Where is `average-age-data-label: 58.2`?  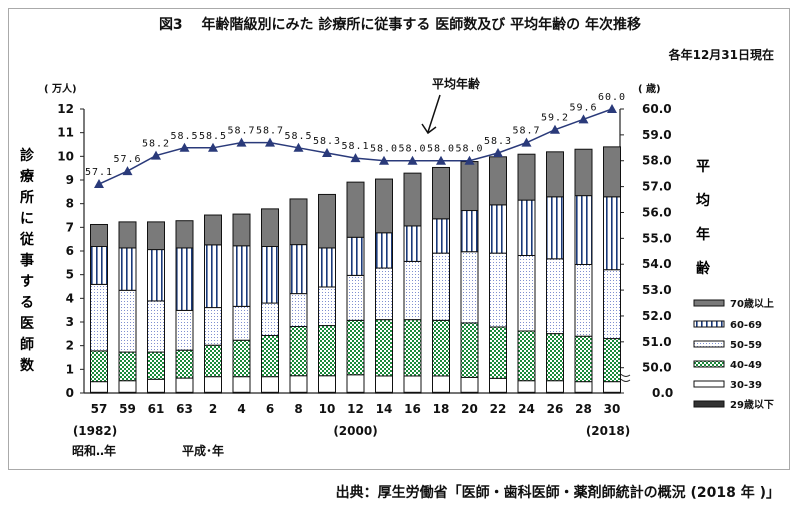
average-age-data-label: 58.2 is located at coordinates (156, 144).